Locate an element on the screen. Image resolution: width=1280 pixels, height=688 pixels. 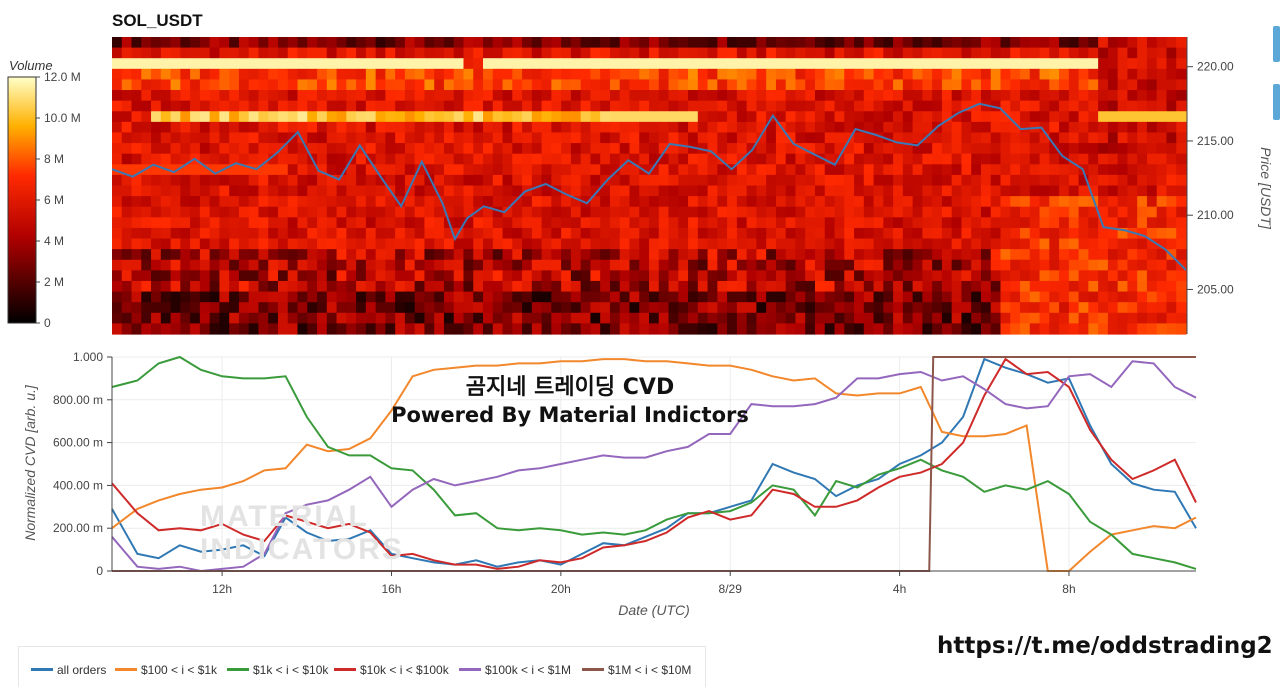
channel-link: https://t.me/oddstrading2 is located at coordinates (1105, 646).